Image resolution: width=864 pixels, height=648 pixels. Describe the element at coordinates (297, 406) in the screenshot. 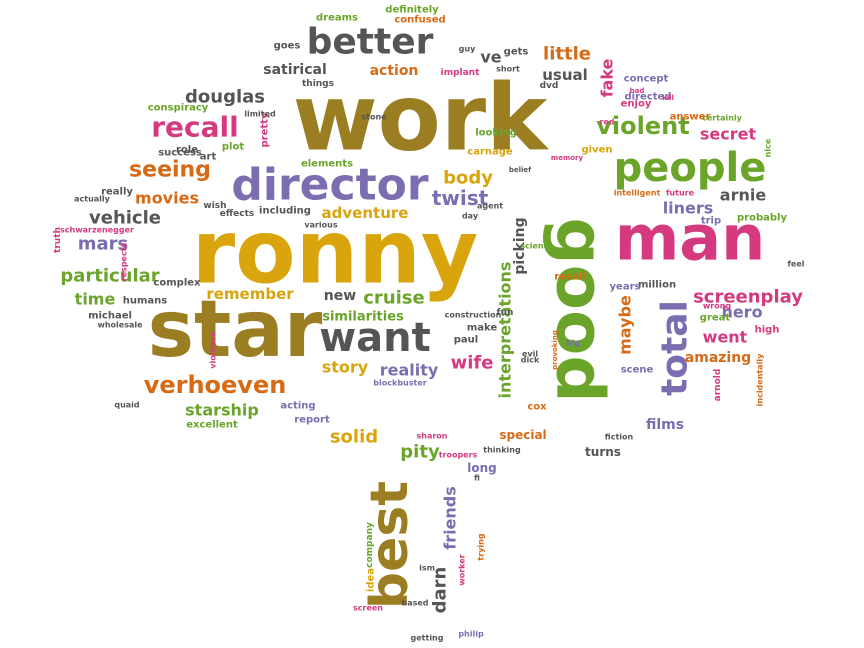

I see `cloud-word: acting` at that location.